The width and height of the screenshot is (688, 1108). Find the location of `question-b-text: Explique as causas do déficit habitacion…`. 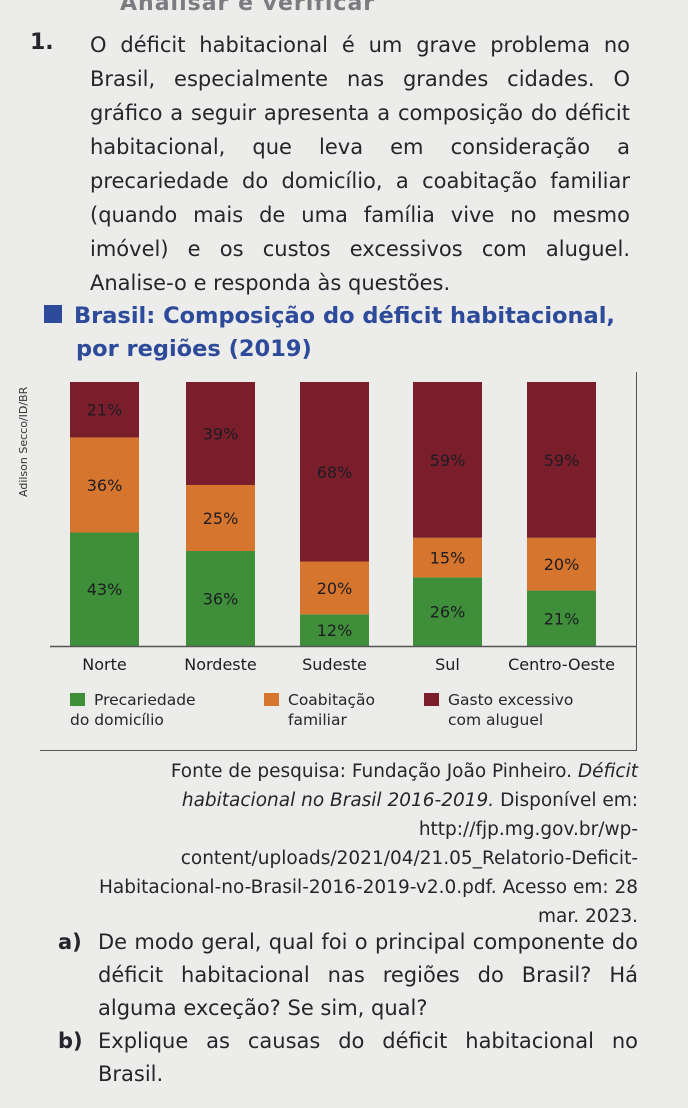

question-b-text: Explique as causas do déficit habitacion… is located at coordinates (368, 1057).